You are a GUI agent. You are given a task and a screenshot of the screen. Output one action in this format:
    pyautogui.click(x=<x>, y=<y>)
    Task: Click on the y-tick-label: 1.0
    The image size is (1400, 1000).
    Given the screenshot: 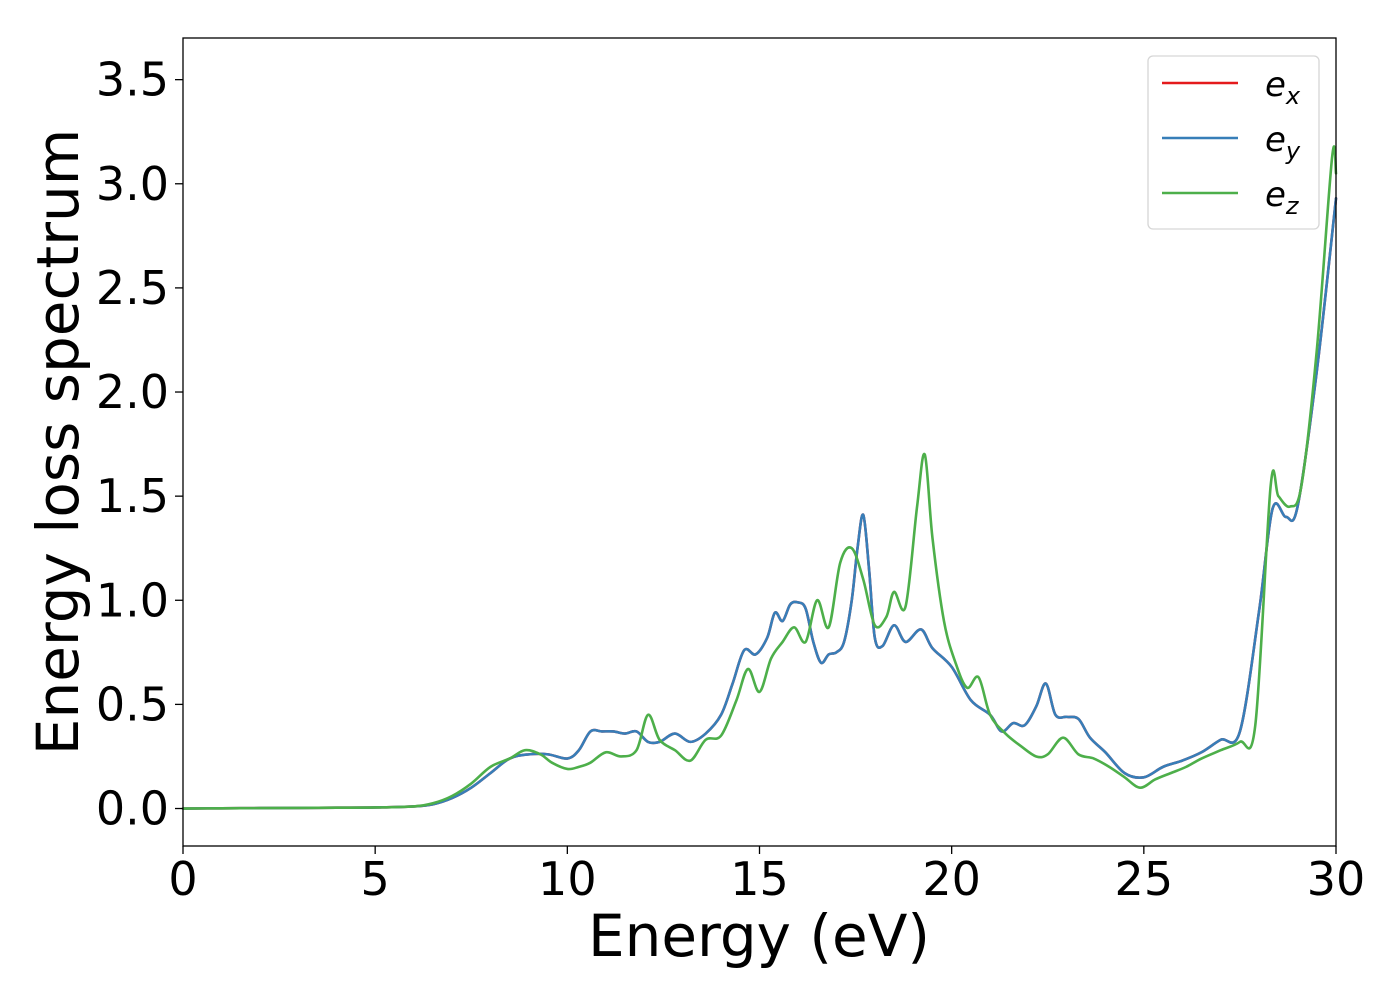 What is the action you would take?
    pyautogui.click(x=132, y=600)
    